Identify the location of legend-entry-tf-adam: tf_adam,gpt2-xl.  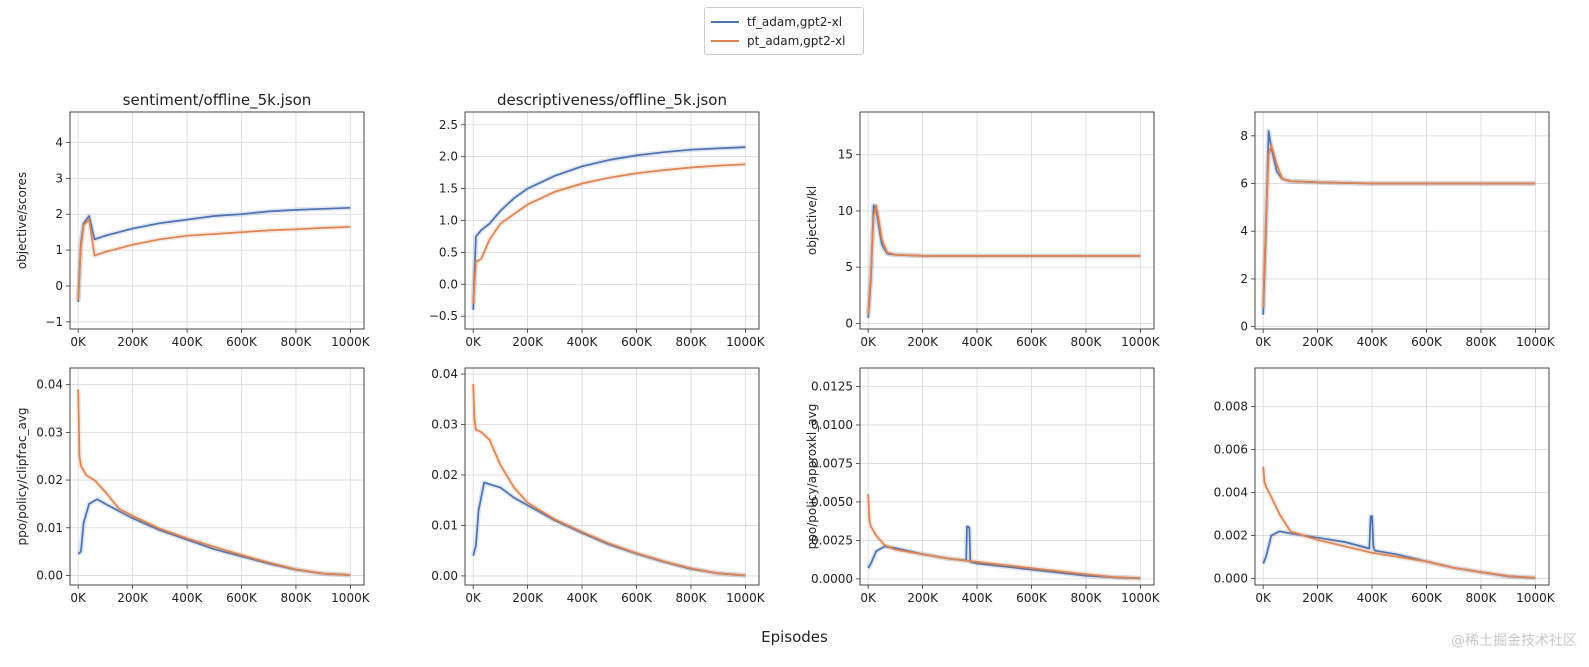
(784, 21).